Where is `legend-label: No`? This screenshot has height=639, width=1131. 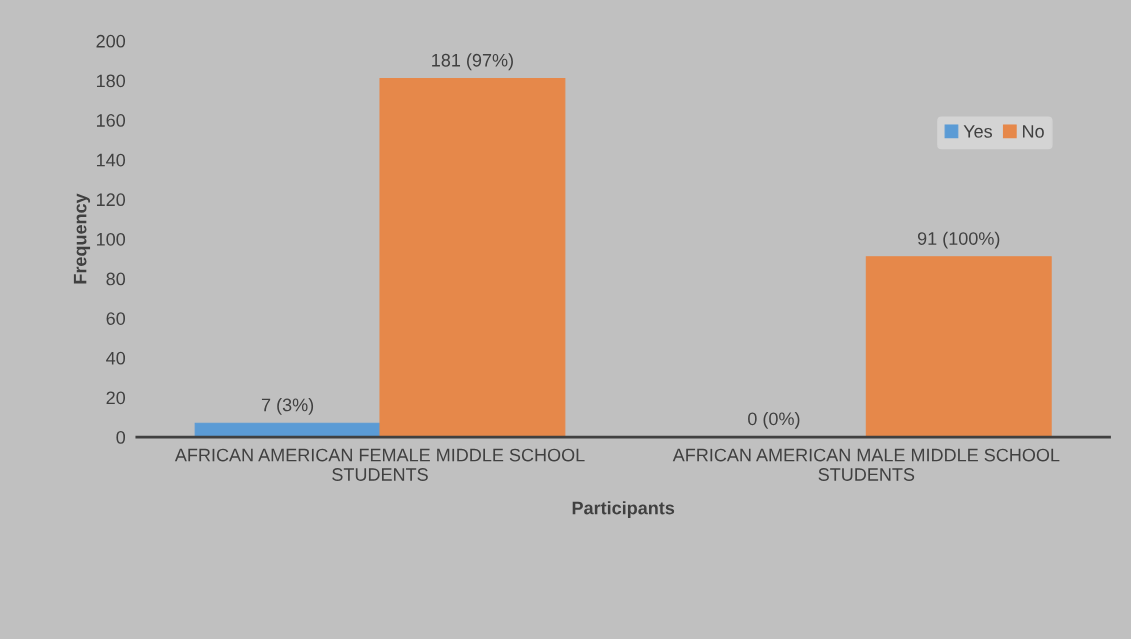
legend-label: No is located at coordinates (1033, 131).